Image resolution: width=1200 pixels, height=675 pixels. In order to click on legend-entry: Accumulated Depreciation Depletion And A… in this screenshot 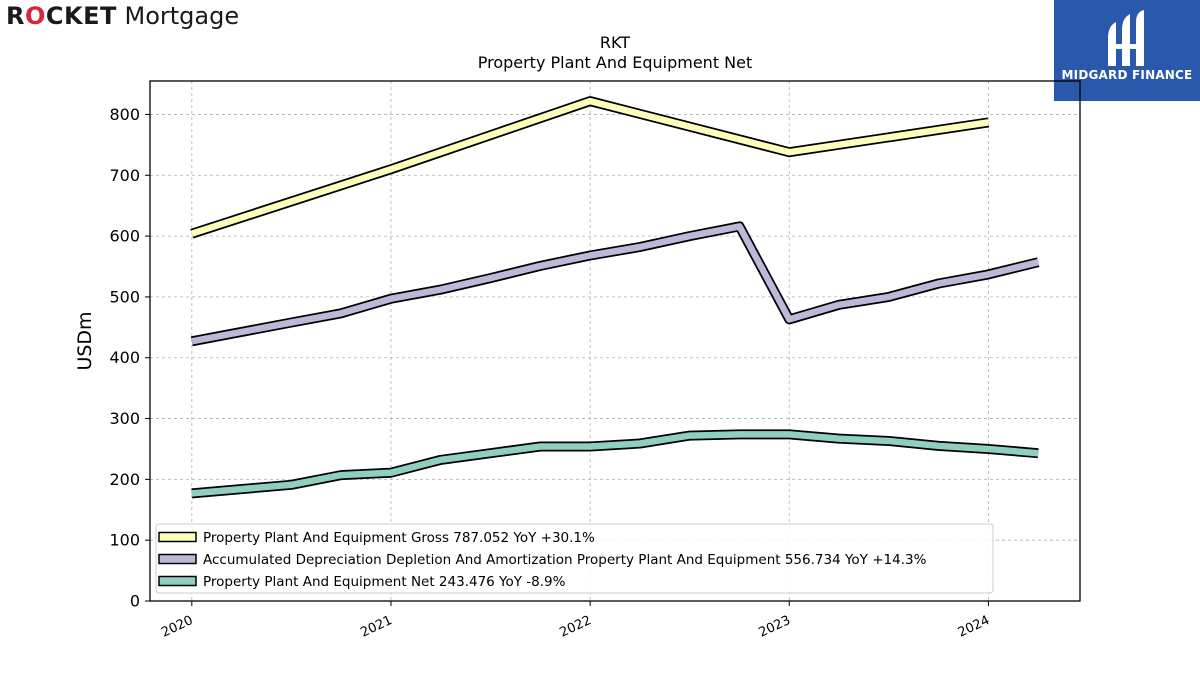, I will do `click(565, 560)`.